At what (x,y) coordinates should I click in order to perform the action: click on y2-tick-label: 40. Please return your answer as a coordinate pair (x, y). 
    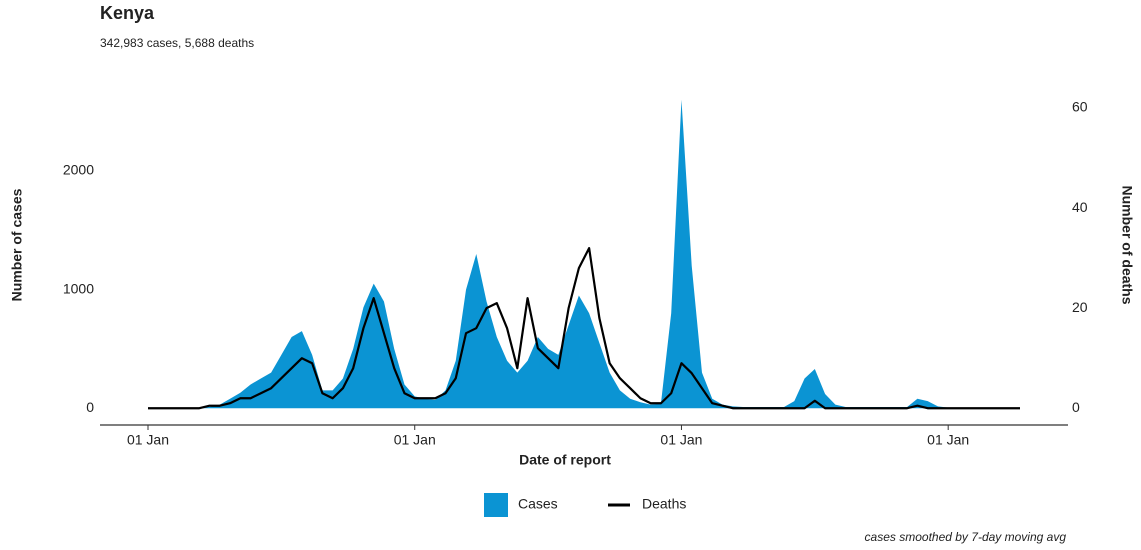
    Looking at the image, I should click on (1080, 207).